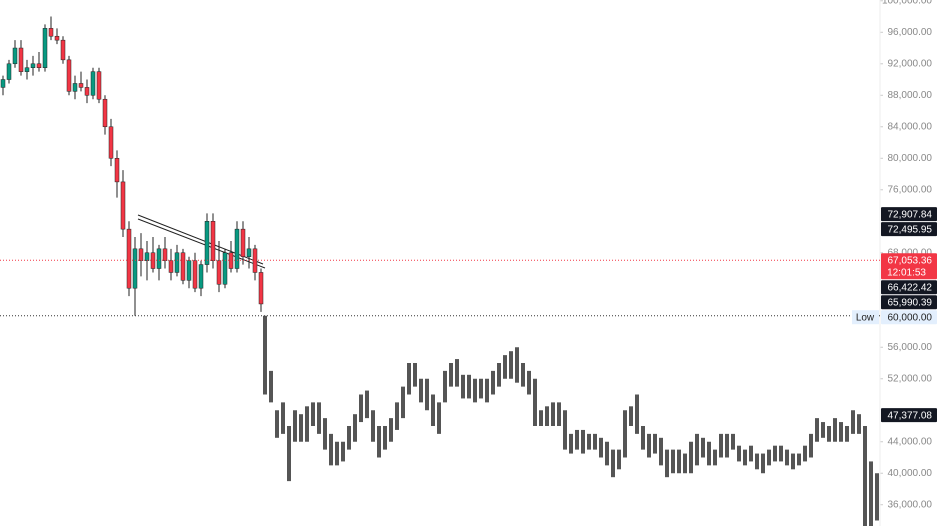 This screenshot has width=938, height=531. Describe the element at coordinates (910, 473) in the screenshot. I see `y-tick-label: 40,000.00` at that location.